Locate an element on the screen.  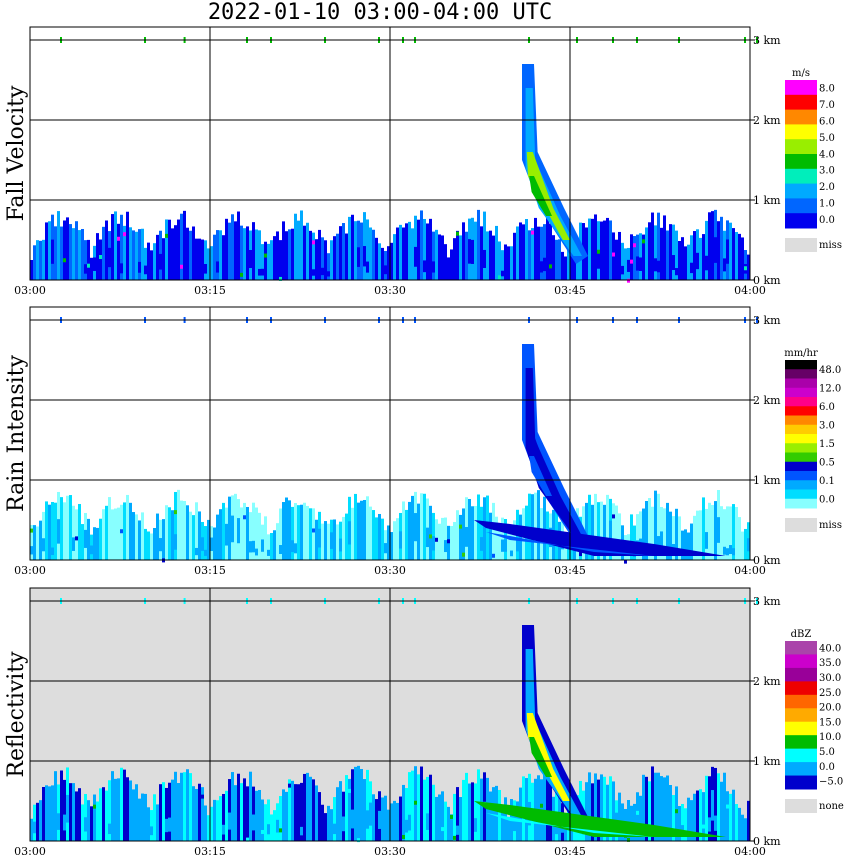
colorbar-label: 0.0 is located at coordinates (827, 767).